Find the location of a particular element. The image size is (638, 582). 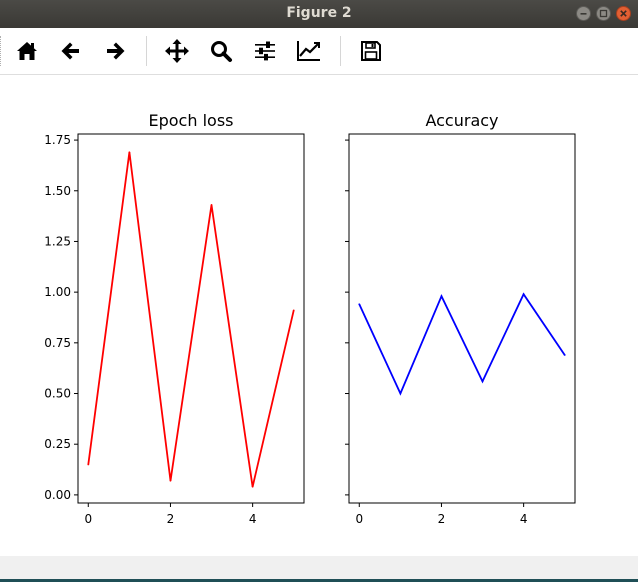

y-tick-label: 0.75 is located at coordinates (57, 343).